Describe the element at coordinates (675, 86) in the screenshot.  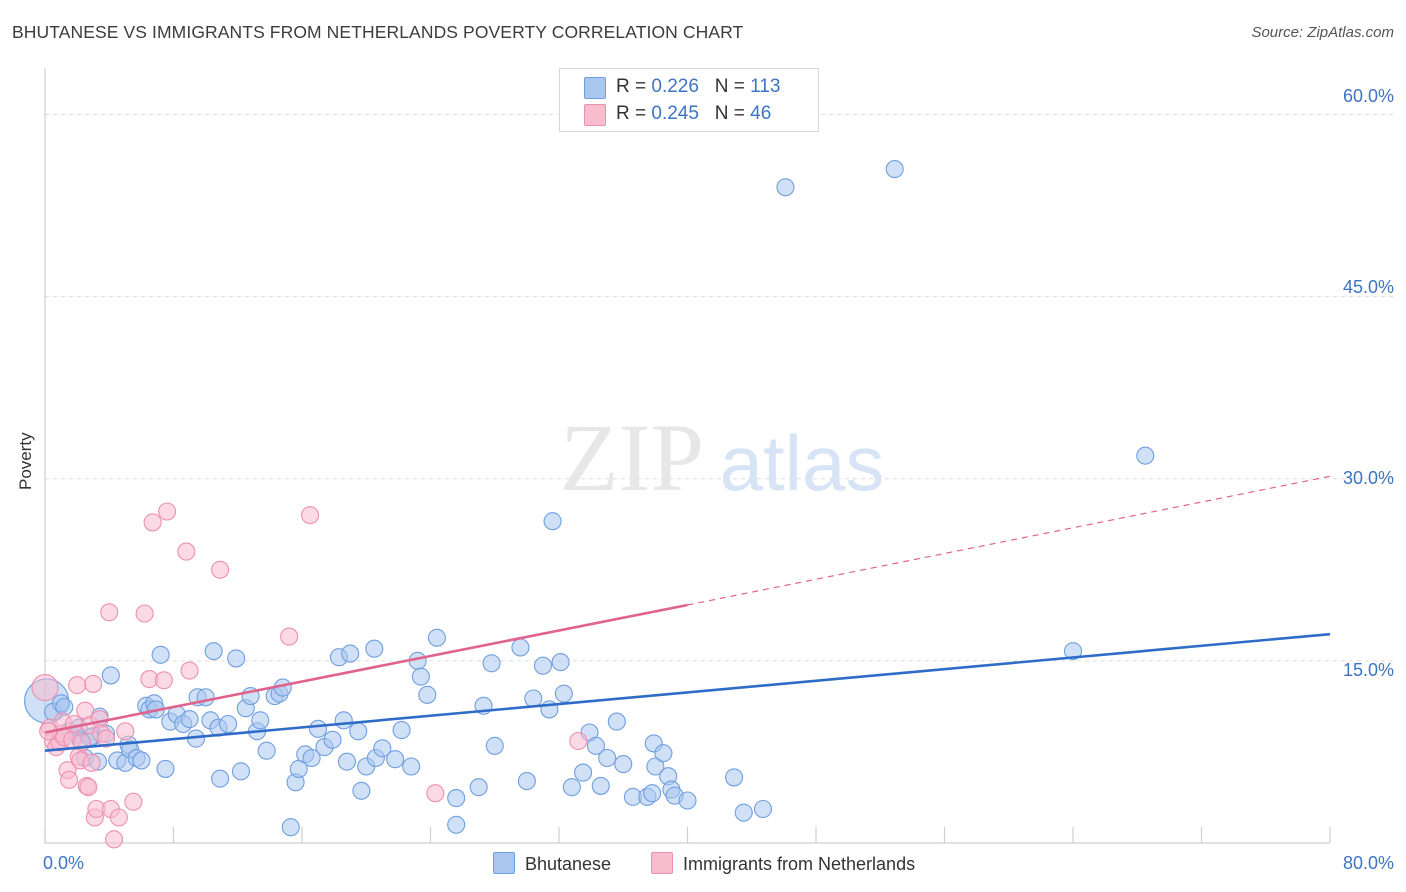
I see `r-value: 0.226` at that location.